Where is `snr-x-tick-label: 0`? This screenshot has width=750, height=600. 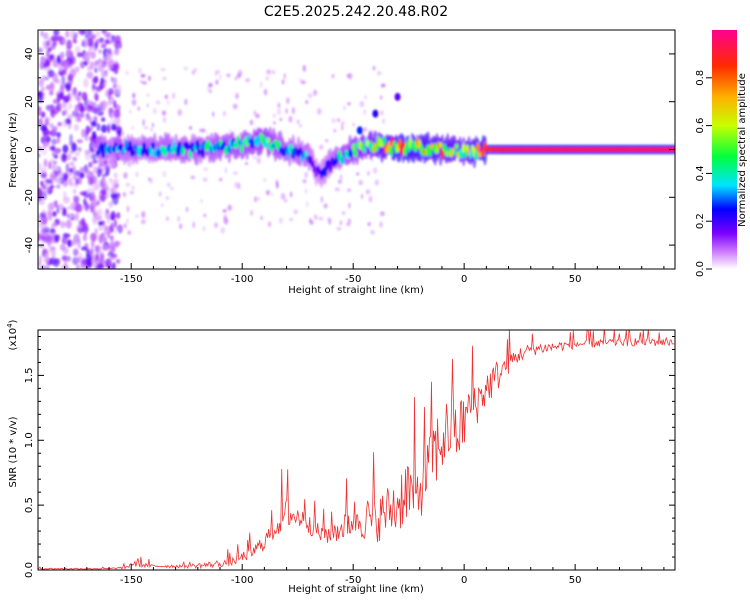
snr-x-tick-label: 0 is located at coordinates (464, 580).